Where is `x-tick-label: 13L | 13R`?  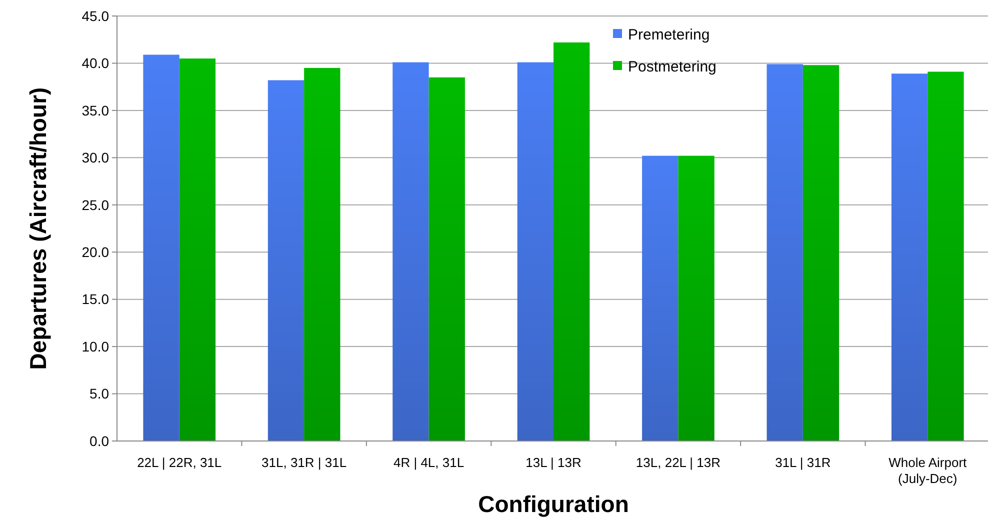 x-tick-label: 13L | 13R is located at coordinates (554, 462).